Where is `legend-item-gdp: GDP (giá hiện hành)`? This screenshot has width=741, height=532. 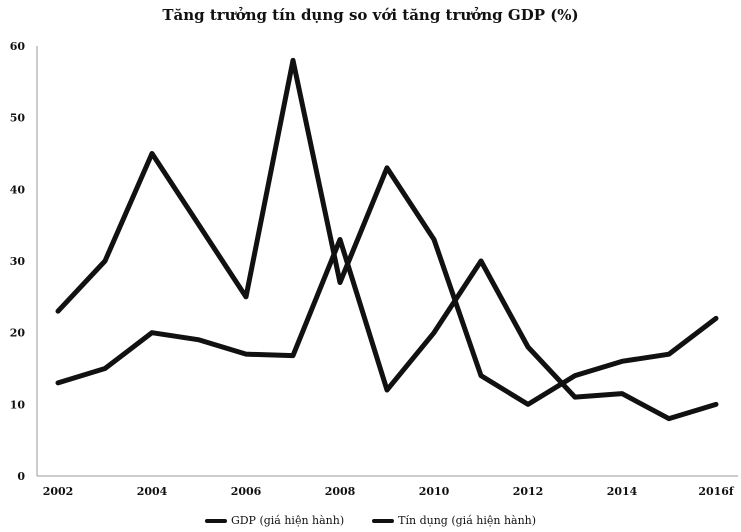
legend-item-gdp: GDP (giá hiện hành) is located at coordinates (274, 520).